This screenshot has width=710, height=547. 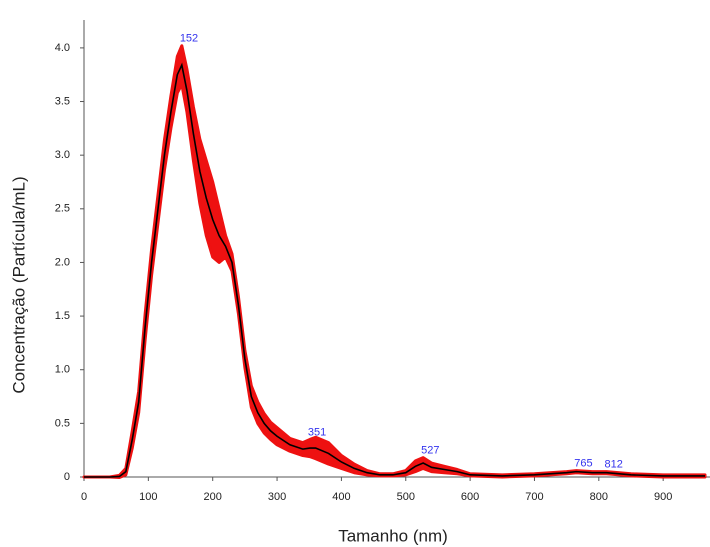 I want to click on y-tick-label: 2.5, so click(x=62, y=209).